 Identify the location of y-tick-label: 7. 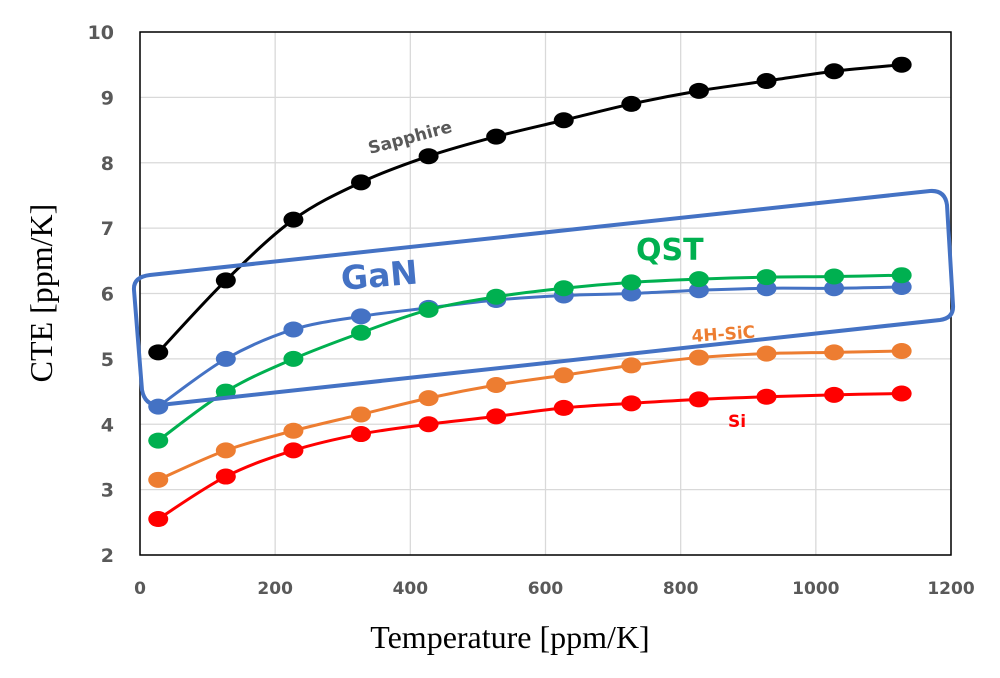
(107, 229).